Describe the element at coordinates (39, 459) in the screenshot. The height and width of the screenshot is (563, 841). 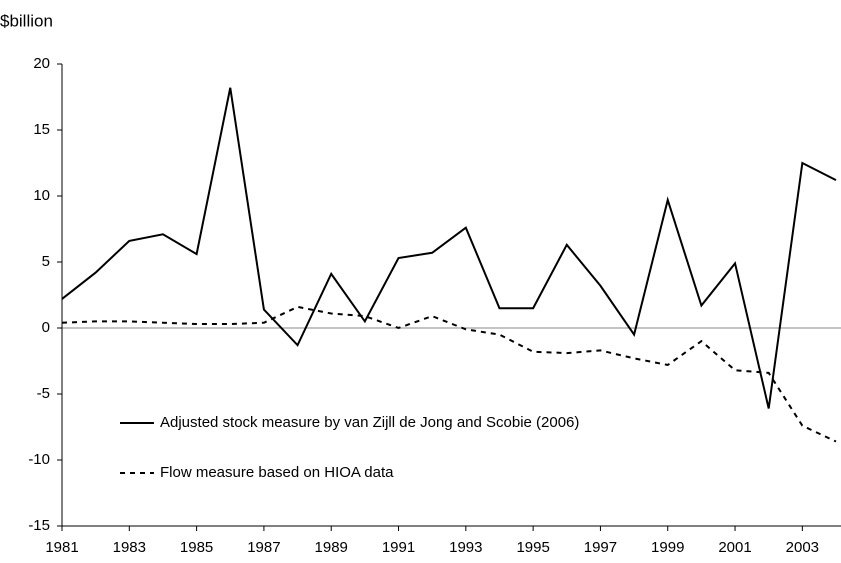
I see `y-tick-label: -10` at that location.